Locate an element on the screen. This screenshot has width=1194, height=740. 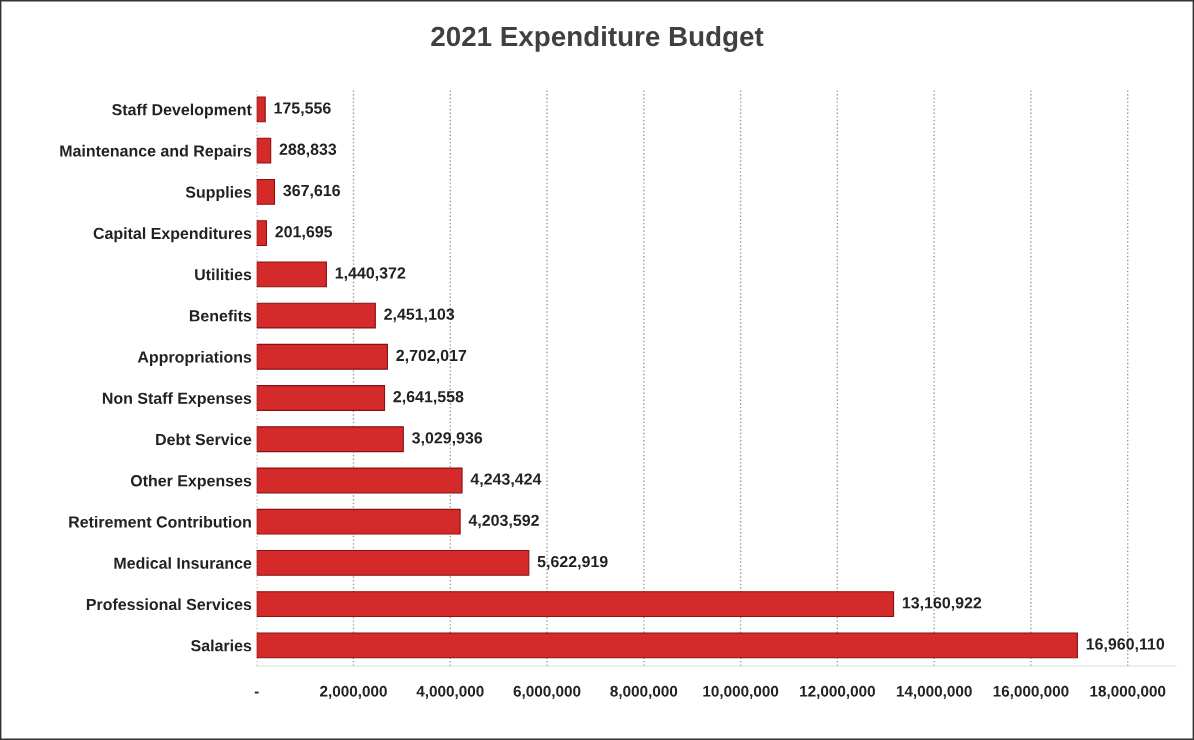
y-tick-label: Other Expenses is located at coordinates (191, 482).